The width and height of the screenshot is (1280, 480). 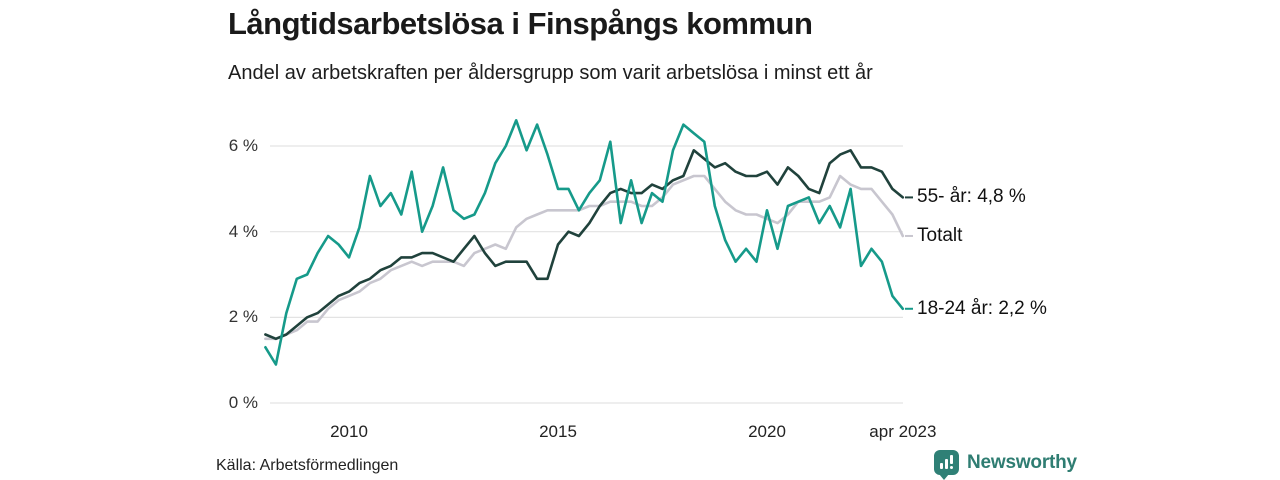 I want to click on badge-bar-small, so click(x=941, y=466).